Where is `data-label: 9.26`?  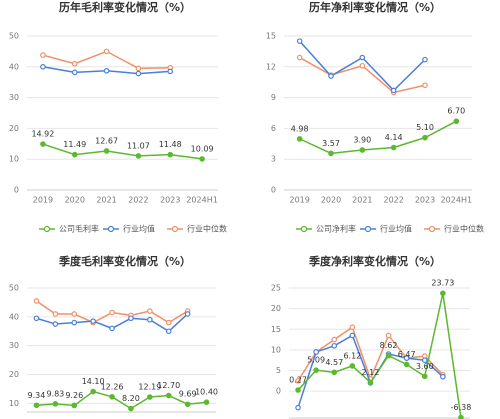
data-label: 9.26 is located at coordinates (74, 395).